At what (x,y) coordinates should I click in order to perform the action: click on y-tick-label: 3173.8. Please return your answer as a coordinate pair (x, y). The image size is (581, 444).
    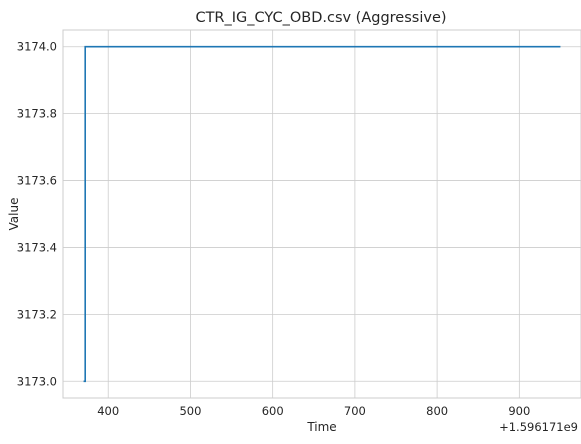
    Looking at the image, I should click on (37, 114).